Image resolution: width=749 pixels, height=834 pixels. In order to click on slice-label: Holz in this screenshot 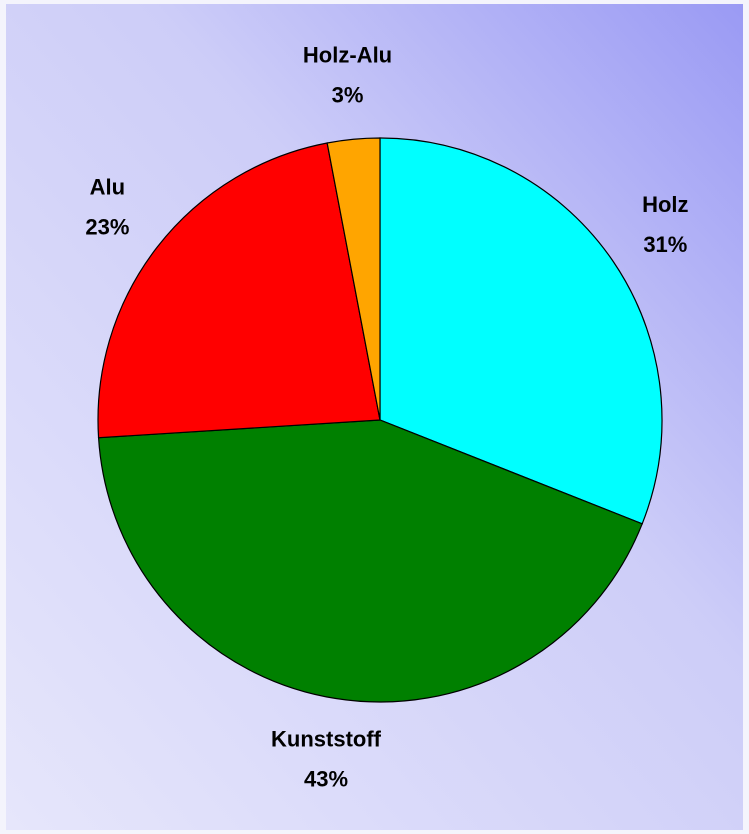, I will do `click(665, 204)`.